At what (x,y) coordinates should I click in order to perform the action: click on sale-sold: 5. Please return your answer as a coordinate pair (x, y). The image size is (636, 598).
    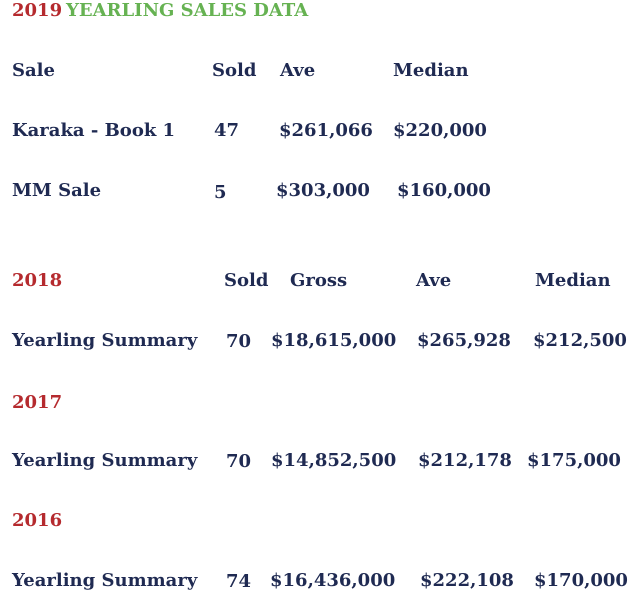
    Looking at the image, I should click on (220, 192).